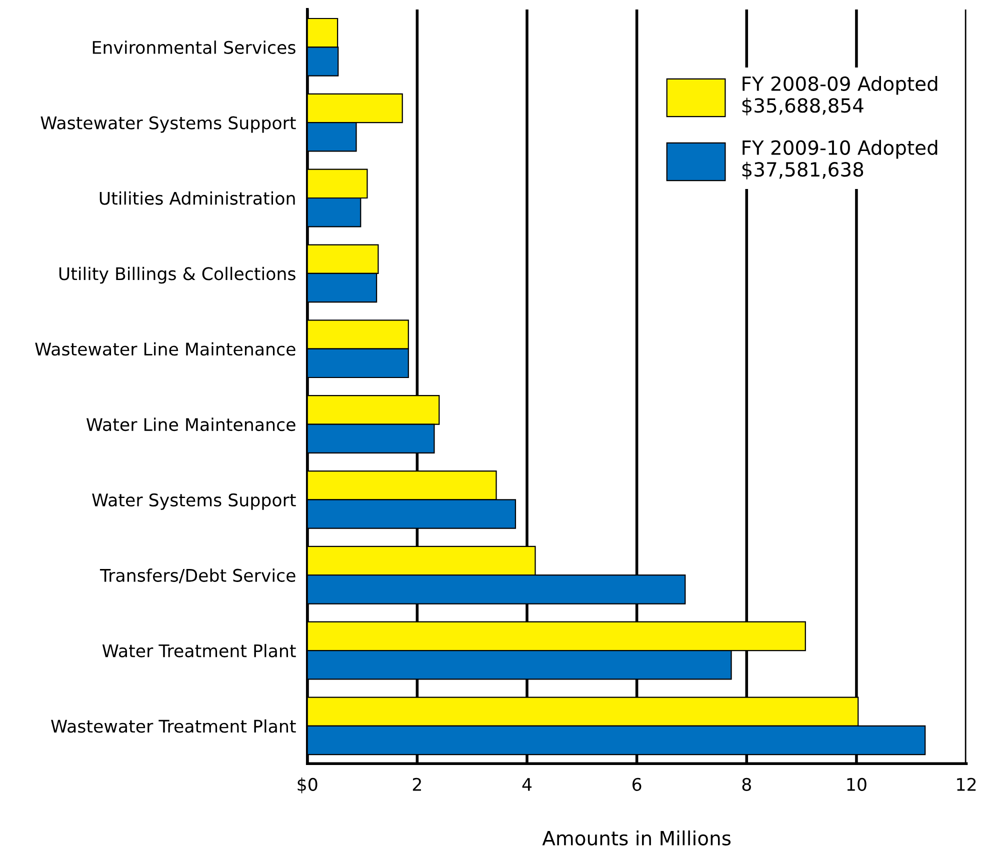 The width and height of the screenshot is (982, 859). Describe the element at coordinates (840, 96) in the screenshot. I see `legend-label: FY 2008-09 Adopted $35,688,854` at that location.